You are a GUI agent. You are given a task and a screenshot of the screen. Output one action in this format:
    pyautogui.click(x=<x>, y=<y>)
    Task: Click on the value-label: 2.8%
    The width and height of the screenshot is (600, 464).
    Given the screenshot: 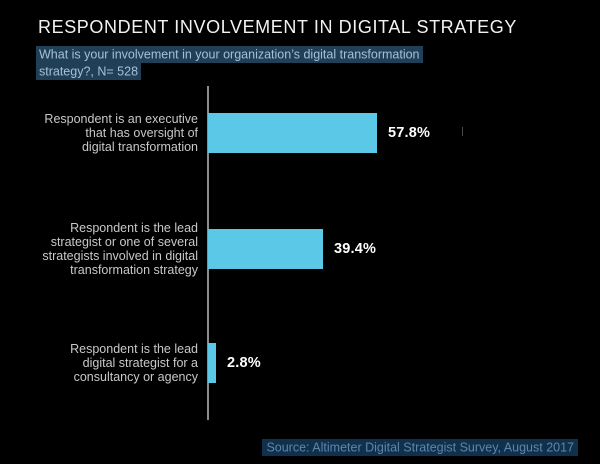 What is the action you would take?
    pyautogui.click(x=244, y=363)
    